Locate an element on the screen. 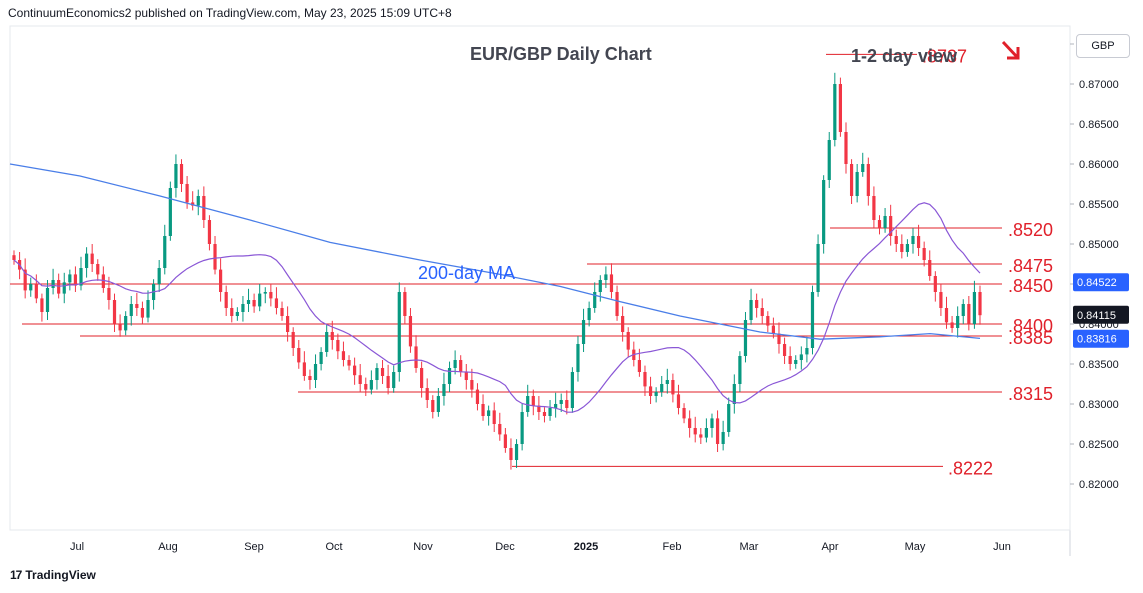 This screenshot has height=593, width=1143. y-tick-label: 0.87000 is located at coordinates (1099, 85).